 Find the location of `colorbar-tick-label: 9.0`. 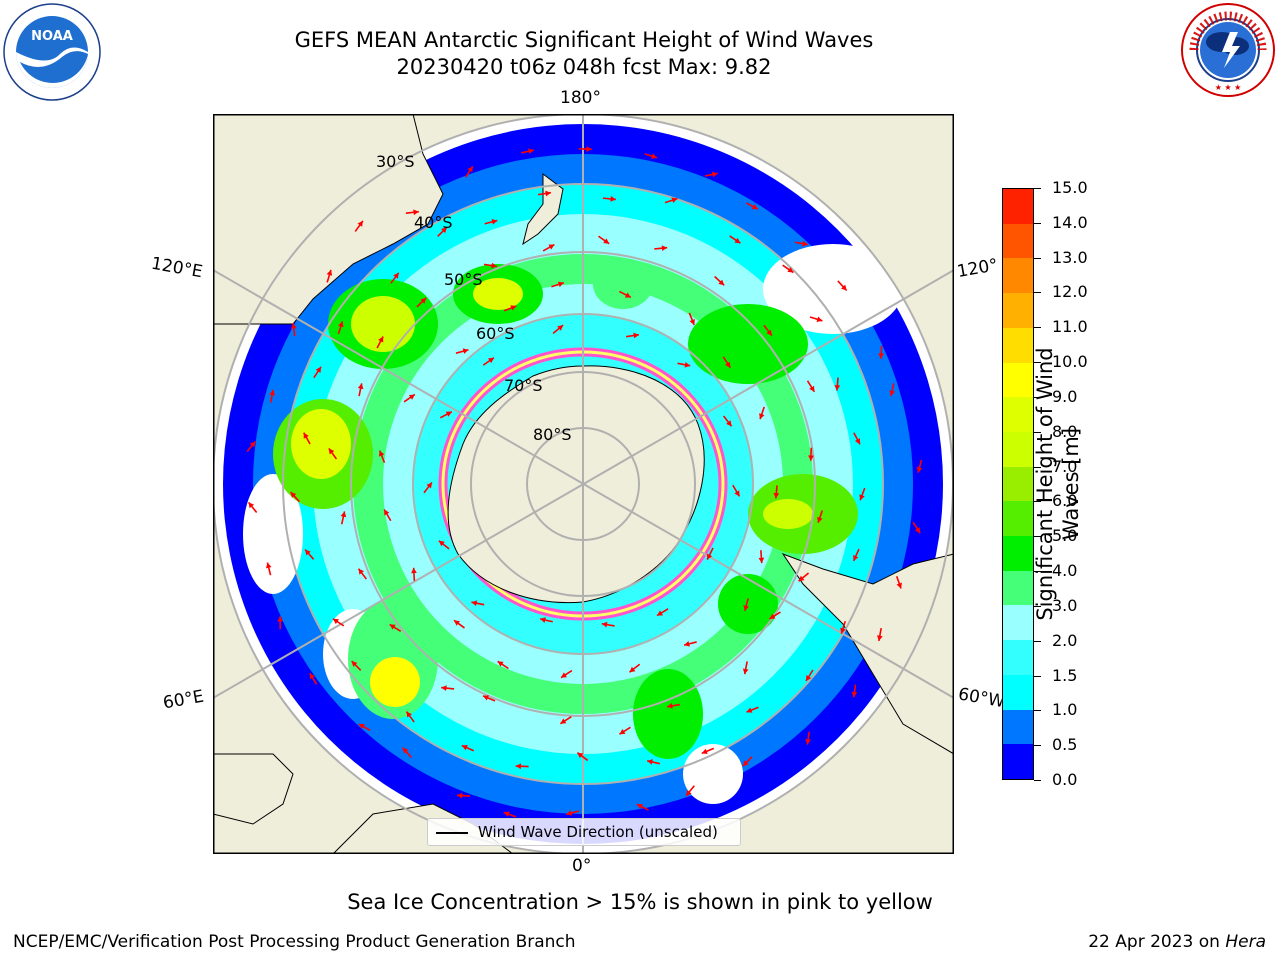

colorbar-tick-label: 9.0 is located at coordinates (1065, 396).